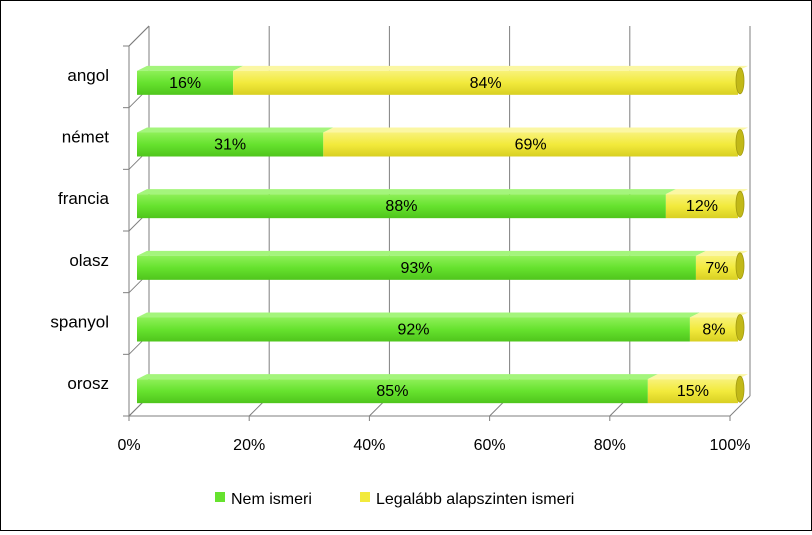  I want to click on bar-nemet-legalabb-alapszinten-ismeri, so click(530, 144).